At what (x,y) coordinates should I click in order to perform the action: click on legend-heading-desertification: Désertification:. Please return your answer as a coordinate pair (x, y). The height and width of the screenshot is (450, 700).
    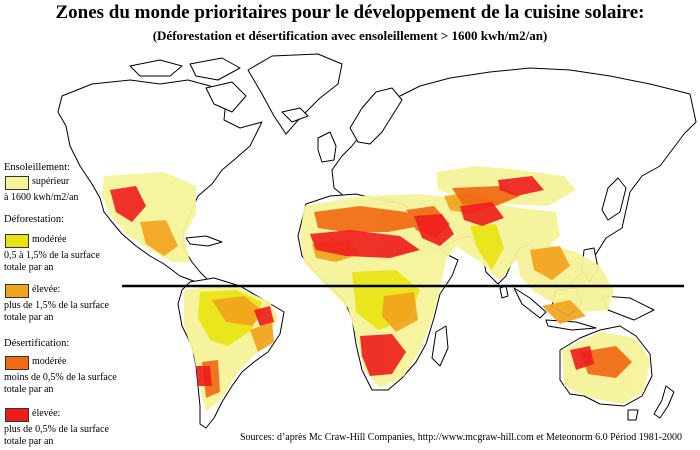
    Looking at the image, I should click on (37, 343).